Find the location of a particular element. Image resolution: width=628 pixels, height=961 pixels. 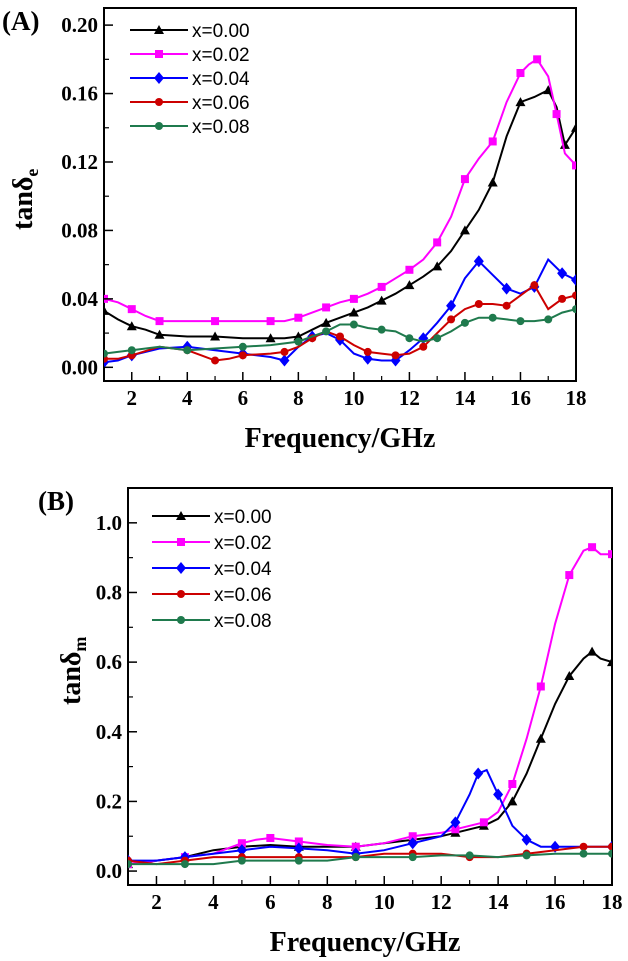

panel-b-legend-label-0: x=0.00 is located at coordinates (243, 517).